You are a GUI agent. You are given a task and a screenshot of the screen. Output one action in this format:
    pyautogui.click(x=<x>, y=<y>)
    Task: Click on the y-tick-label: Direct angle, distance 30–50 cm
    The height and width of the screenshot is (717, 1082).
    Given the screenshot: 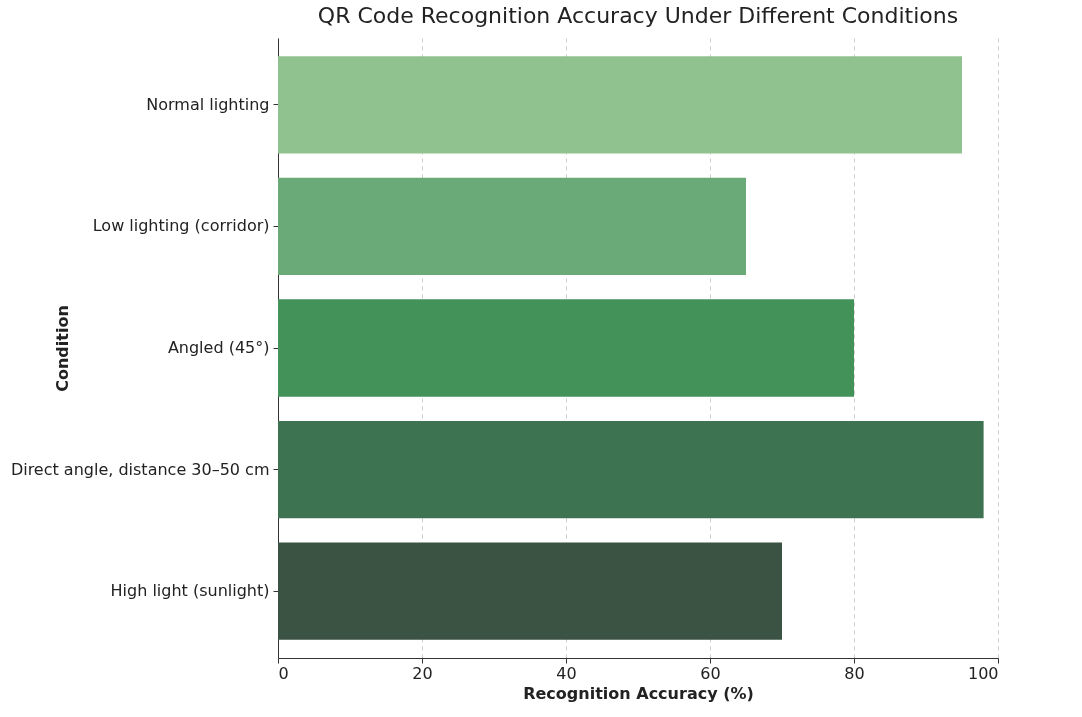 What is the action you would take?
    pyautogui.click(x=140, y=469)
    